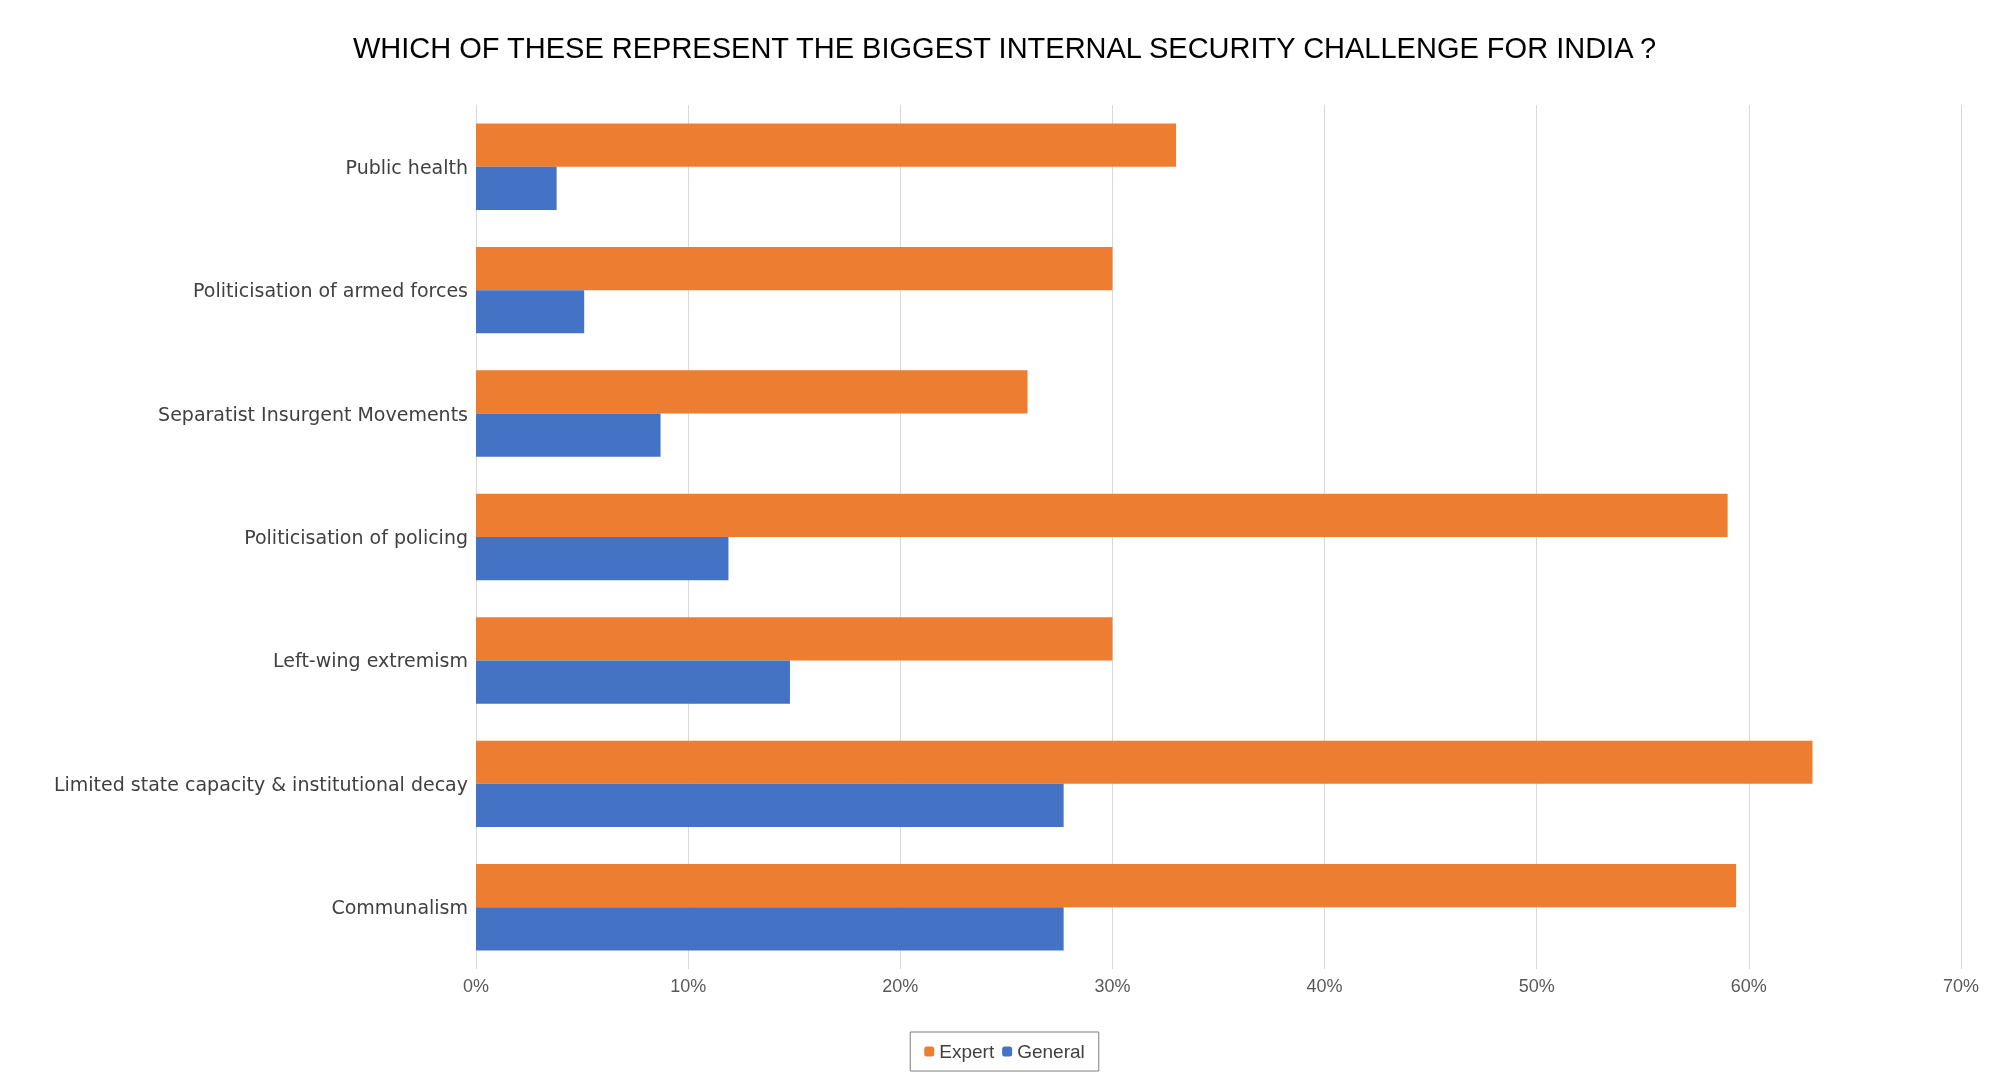  Describe the element at coordinates (476, 986) in the screenshot. I see `x-tick-label: 0%` at that location.